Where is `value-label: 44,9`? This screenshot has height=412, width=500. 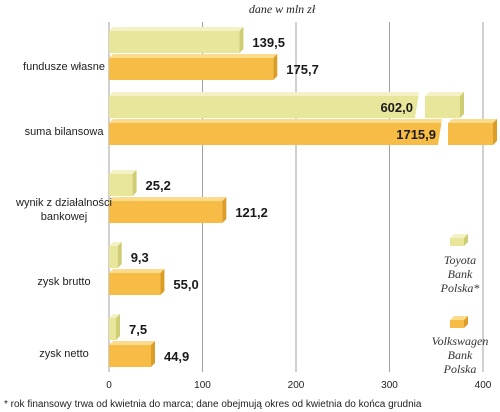
value-label: 44,9 is located at coordinates (176, 356).